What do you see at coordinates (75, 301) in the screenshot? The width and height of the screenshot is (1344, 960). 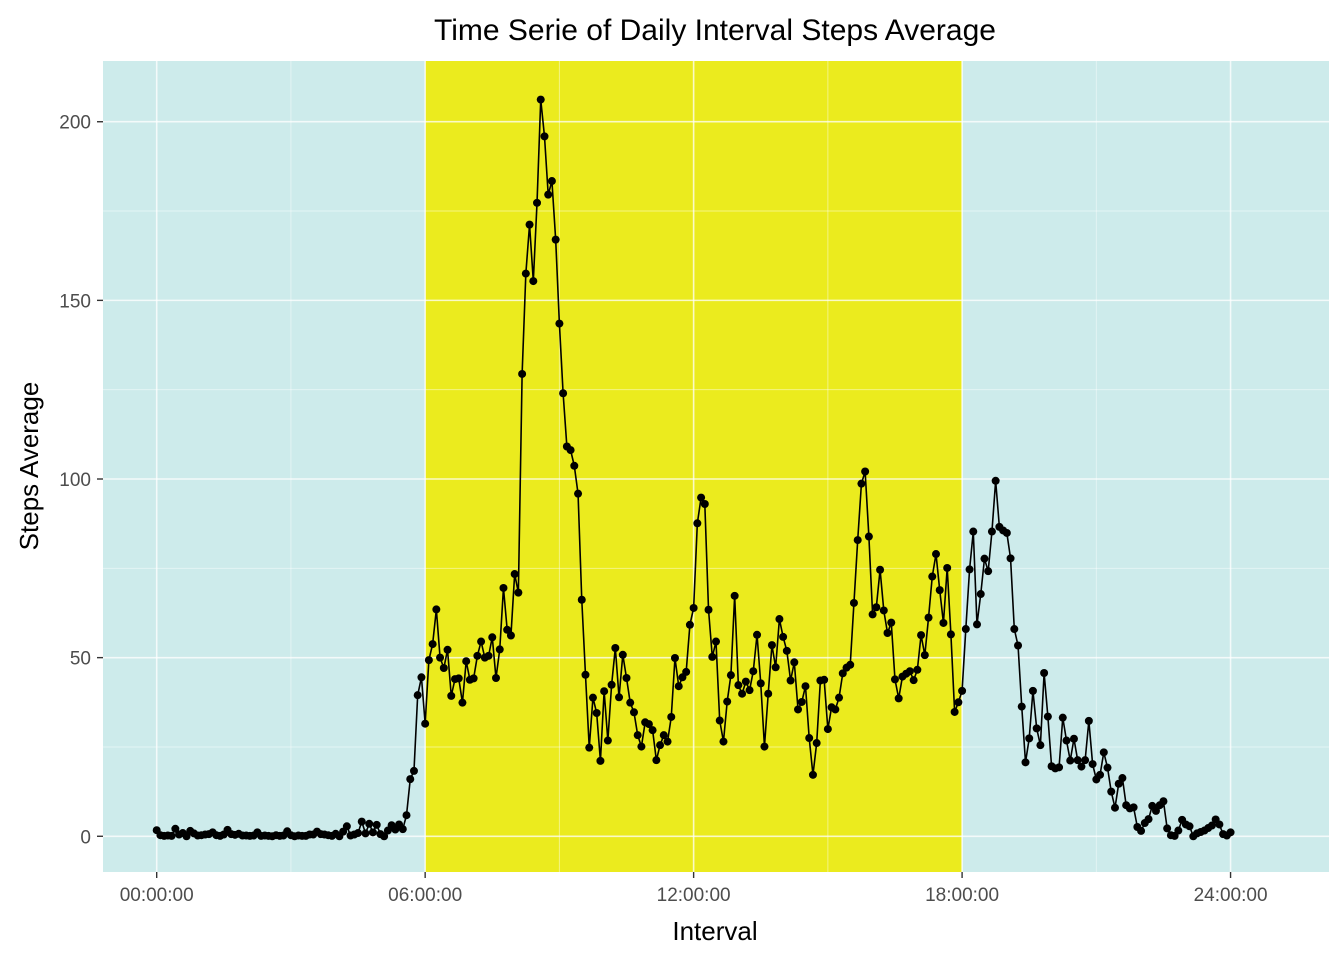 I see `y-tick-label: 150` at bounding box center [75, 301].